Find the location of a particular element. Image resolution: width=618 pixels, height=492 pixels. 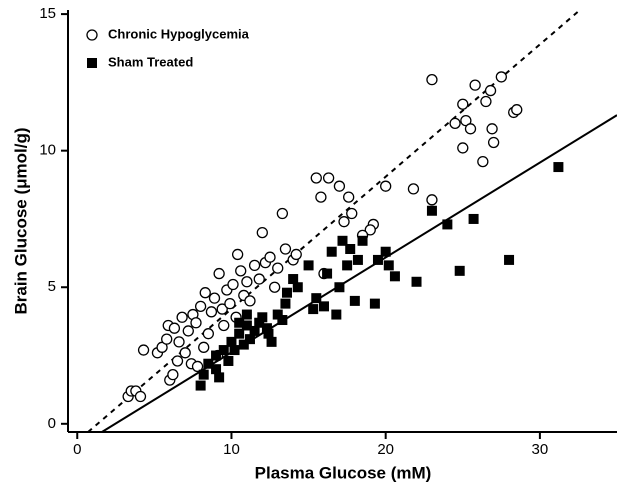

legend-marker is located at coordinates (92, 35).